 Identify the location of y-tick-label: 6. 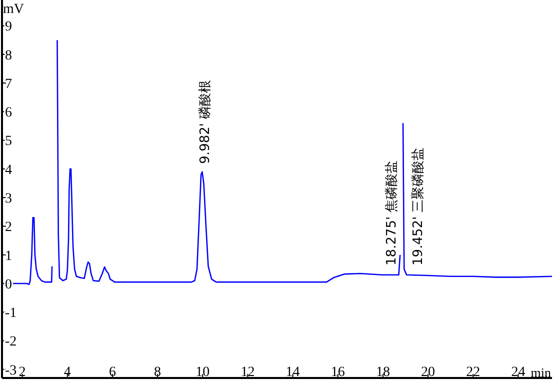
(8, 113).